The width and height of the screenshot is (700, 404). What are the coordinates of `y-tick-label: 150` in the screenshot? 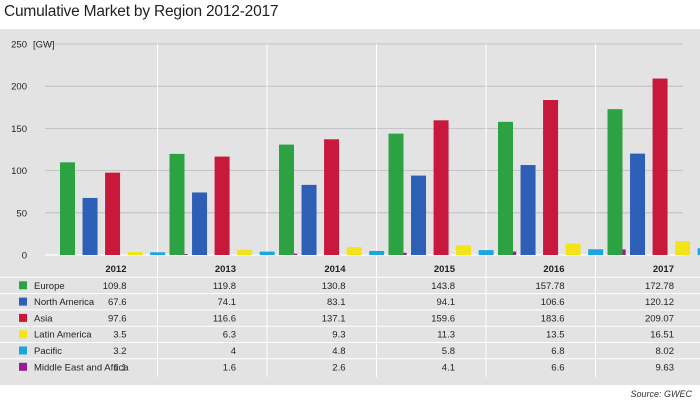 It's located at (19, 129).